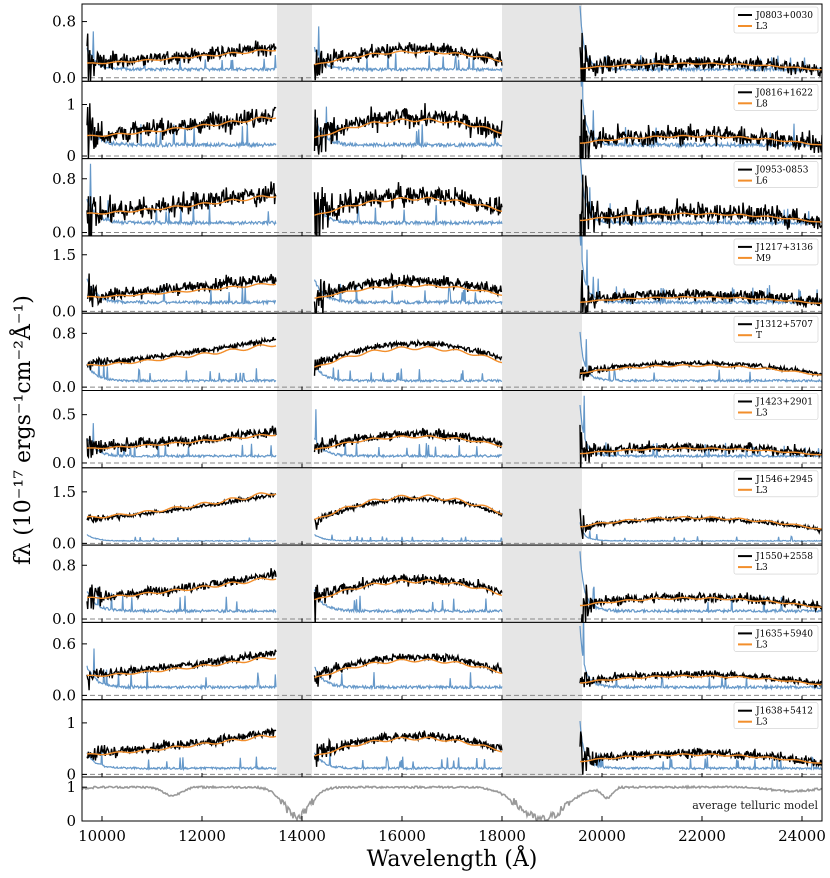 The image size is (830, 878). What do you see at coordinates (452, 802) in the screenshot?
I see `telluric-series` at bounding box center [452, 802].